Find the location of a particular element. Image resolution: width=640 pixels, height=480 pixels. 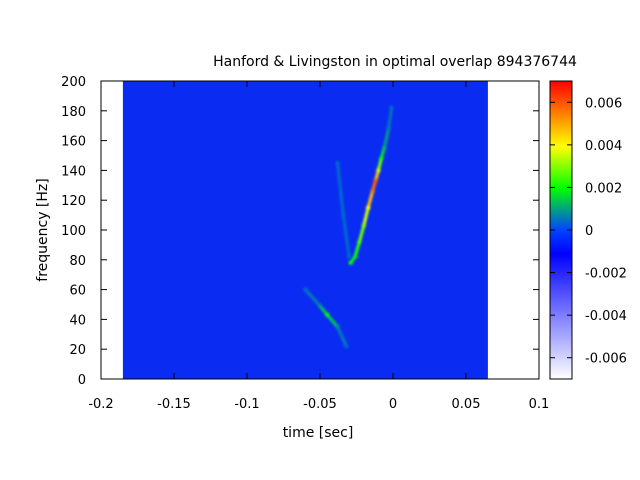

y-tick-label: 40 is located at coordinates (77, 320).